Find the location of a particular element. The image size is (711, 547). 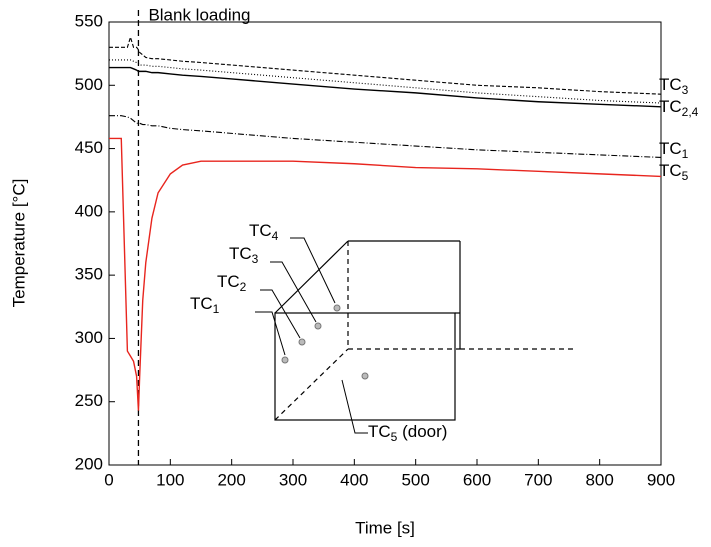

legend-label: TC5 is located at coordinates (674, 172).